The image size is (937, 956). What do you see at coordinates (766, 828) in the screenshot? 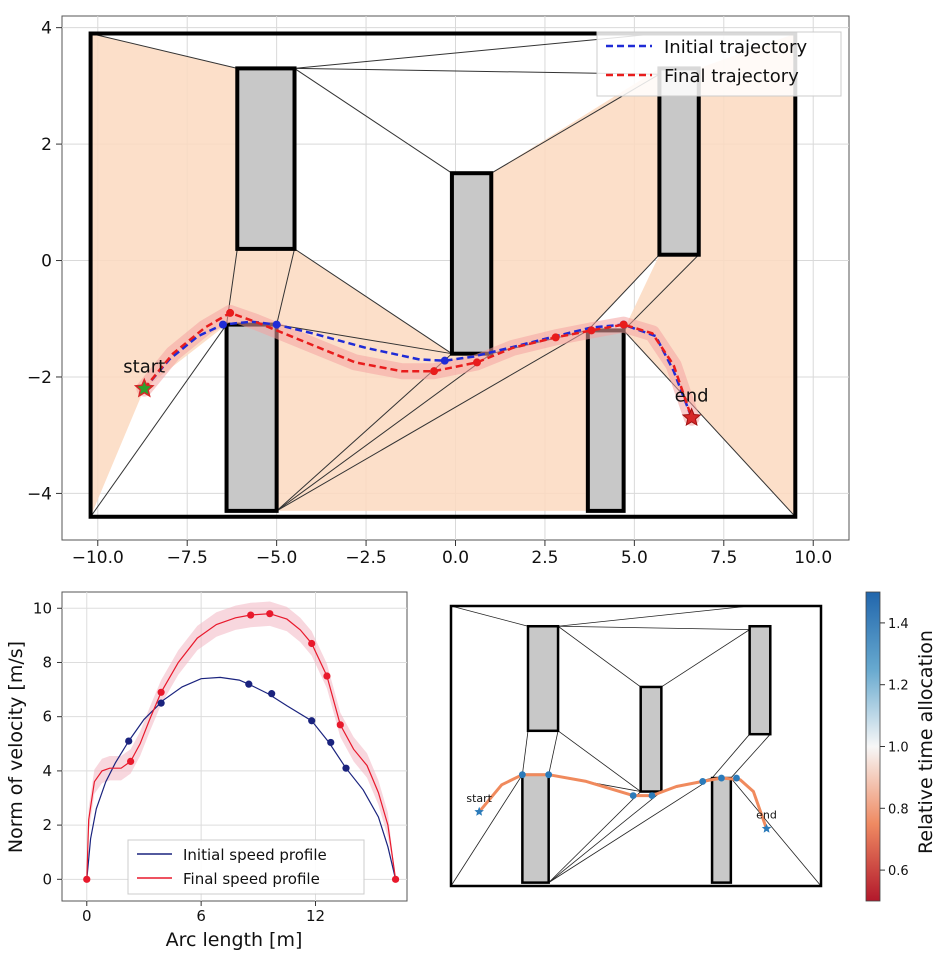
I see `map-end-marker` at bounding box center [766, 828].